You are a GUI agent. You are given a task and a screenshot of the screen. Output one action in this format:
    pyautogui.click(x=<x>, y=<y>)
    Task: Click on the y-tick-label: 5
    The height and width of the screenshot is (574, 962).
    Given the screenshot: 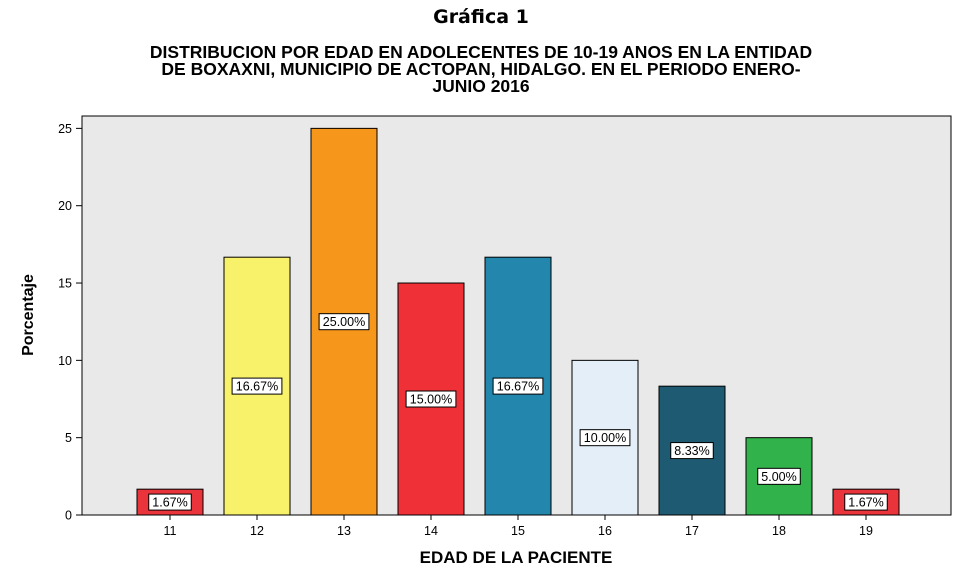 What is the action you would take?
    pyautogui.click(x=68, y=438)
    